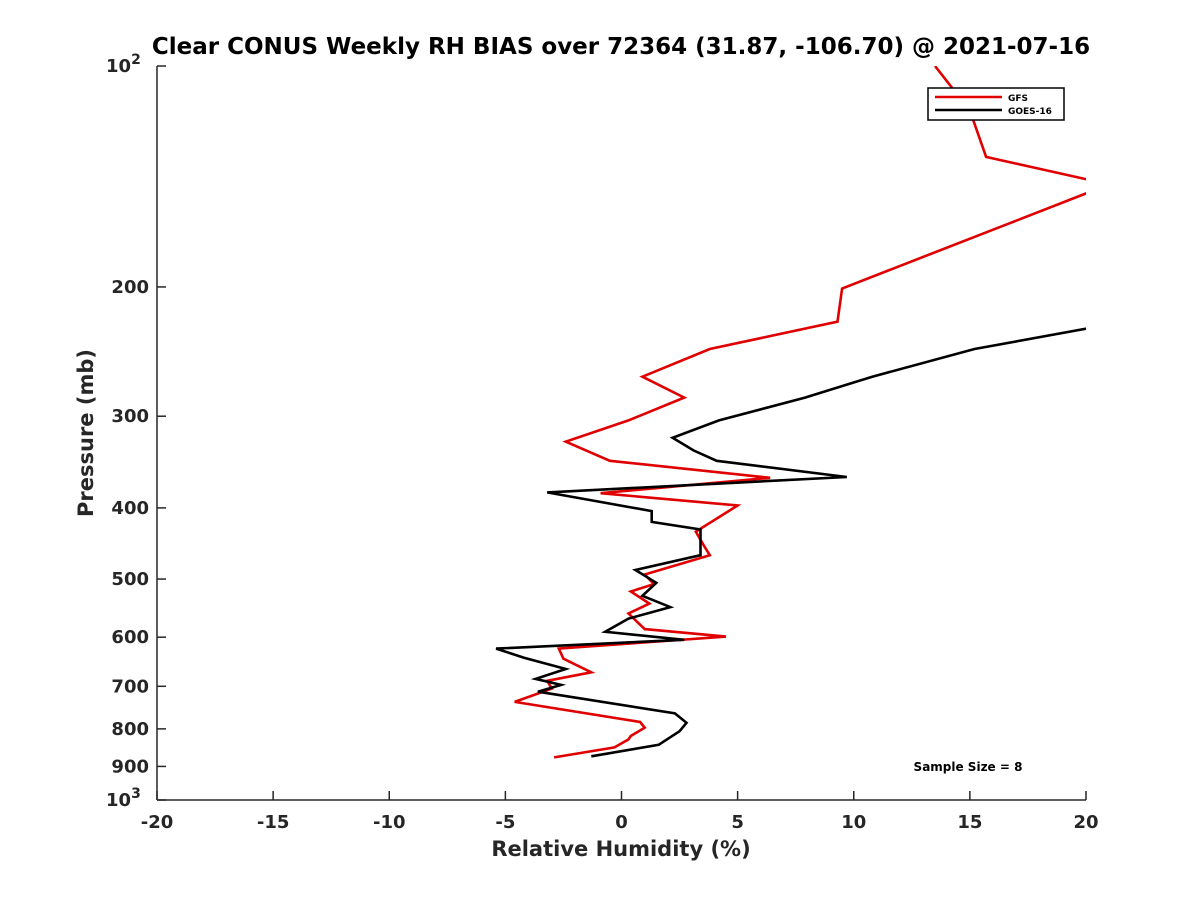  Describe the element at coordinates (86, 433) in the screenshot. I see `y-axis-label: Pressure (mb)` at that location.